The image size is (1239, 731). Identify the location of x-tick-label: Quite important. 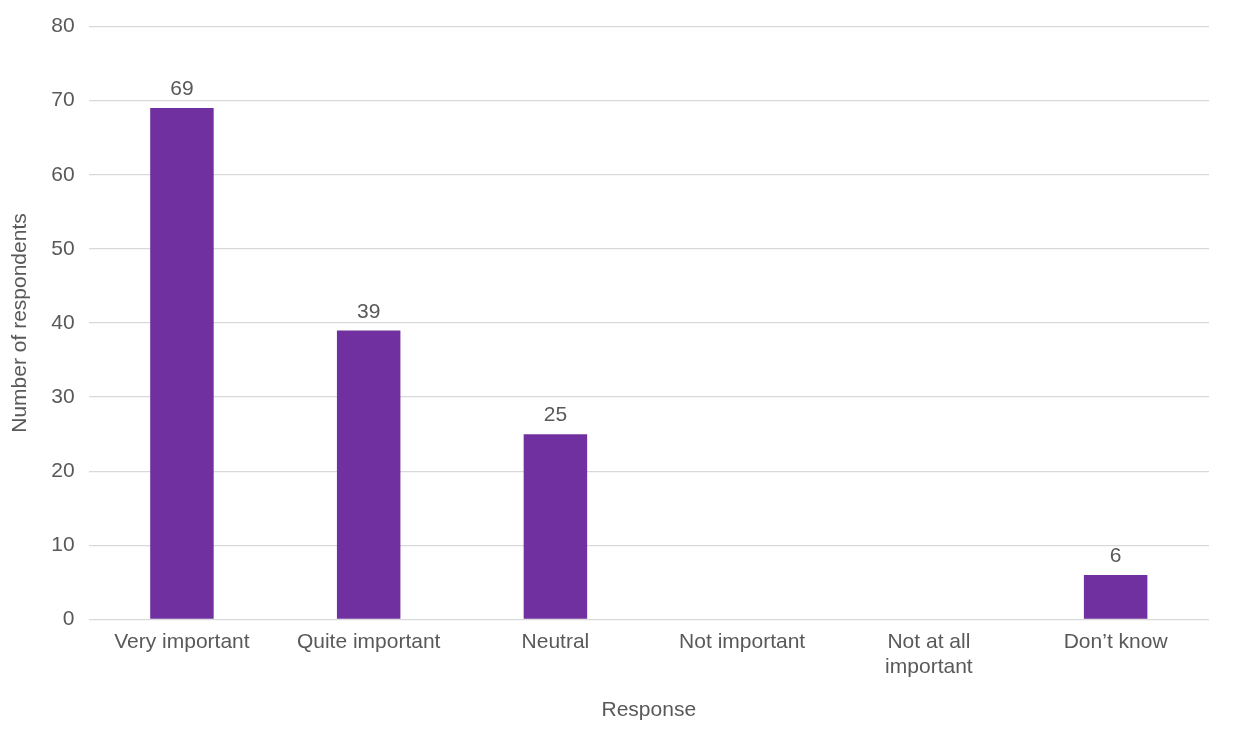
(368, 640).